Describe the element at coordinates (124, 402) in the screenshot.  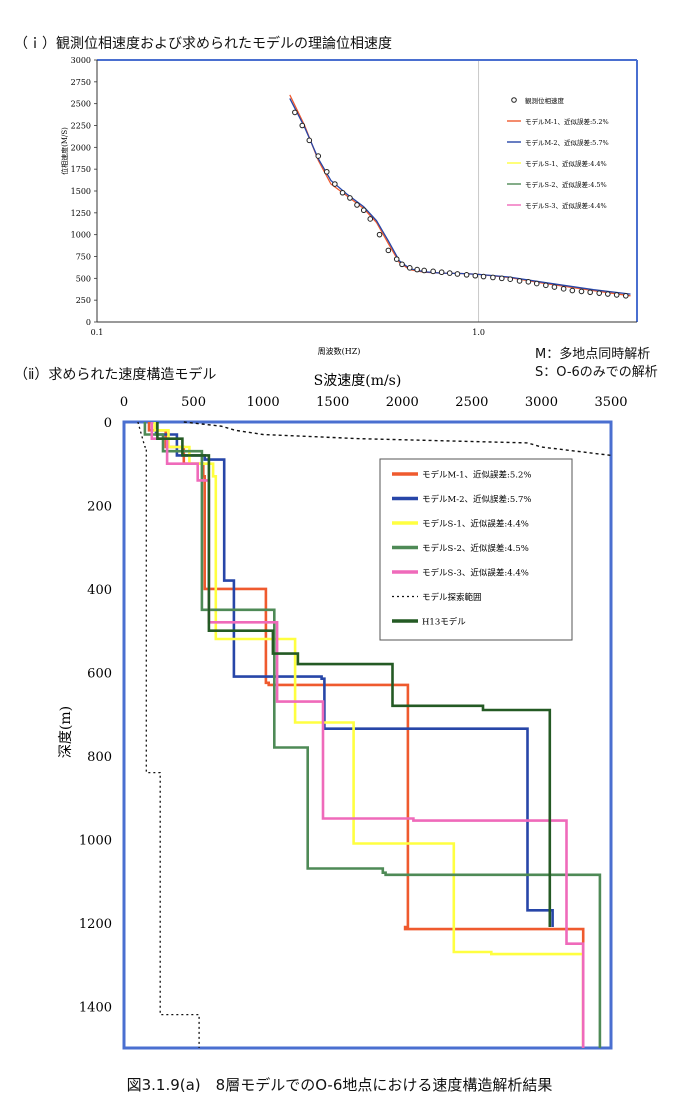
I see `x-tick-label: 0` at that location.